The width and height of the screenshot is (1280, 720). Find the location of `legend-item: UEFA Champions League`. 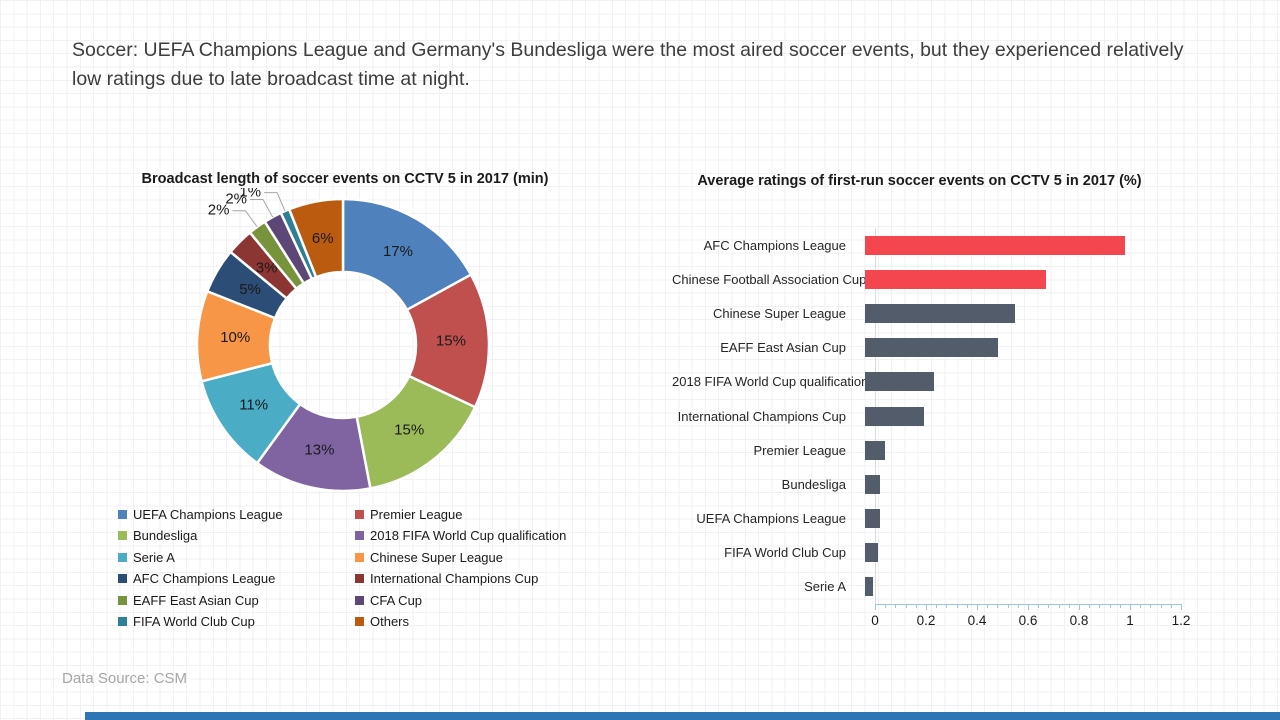

legend-item: UEFA Champions League is located at coordinates (236, 514).